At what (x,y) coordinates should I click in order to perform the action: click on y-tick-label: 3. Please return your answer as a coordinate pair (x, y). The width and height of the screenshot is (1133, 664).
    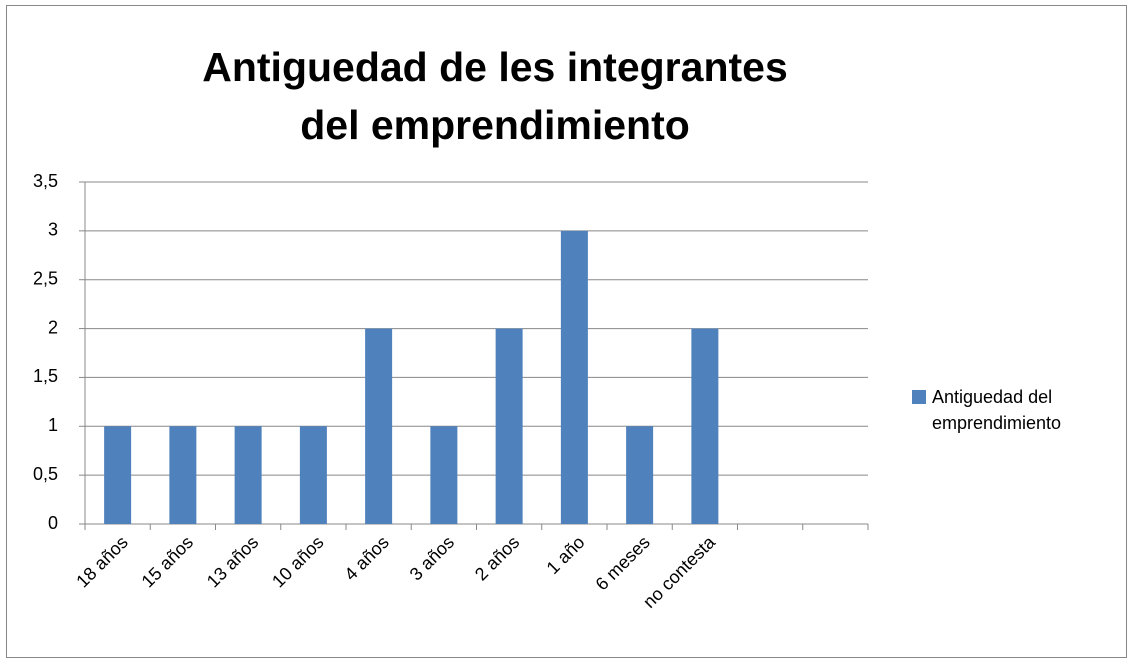
    Looking at the image, I should click on (53, 230).